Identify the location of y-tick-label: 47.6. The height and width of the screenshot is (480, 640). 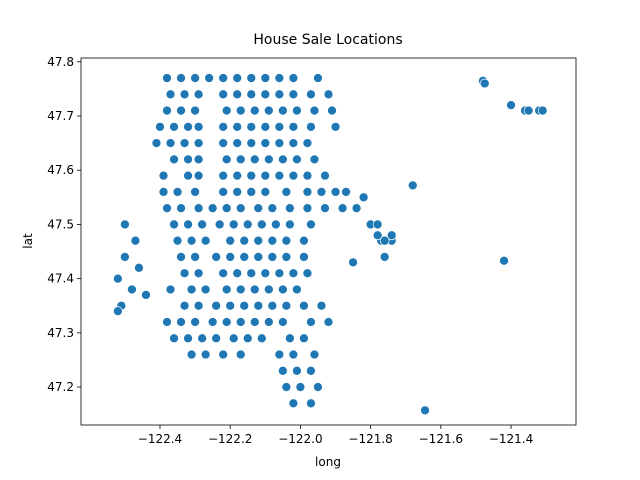
(60, 170).